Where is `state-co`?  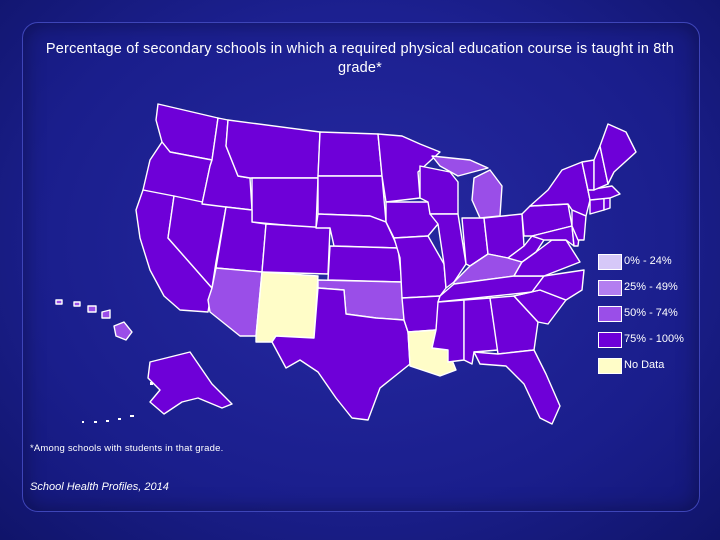
state-co is located at coordinates (296, 249).